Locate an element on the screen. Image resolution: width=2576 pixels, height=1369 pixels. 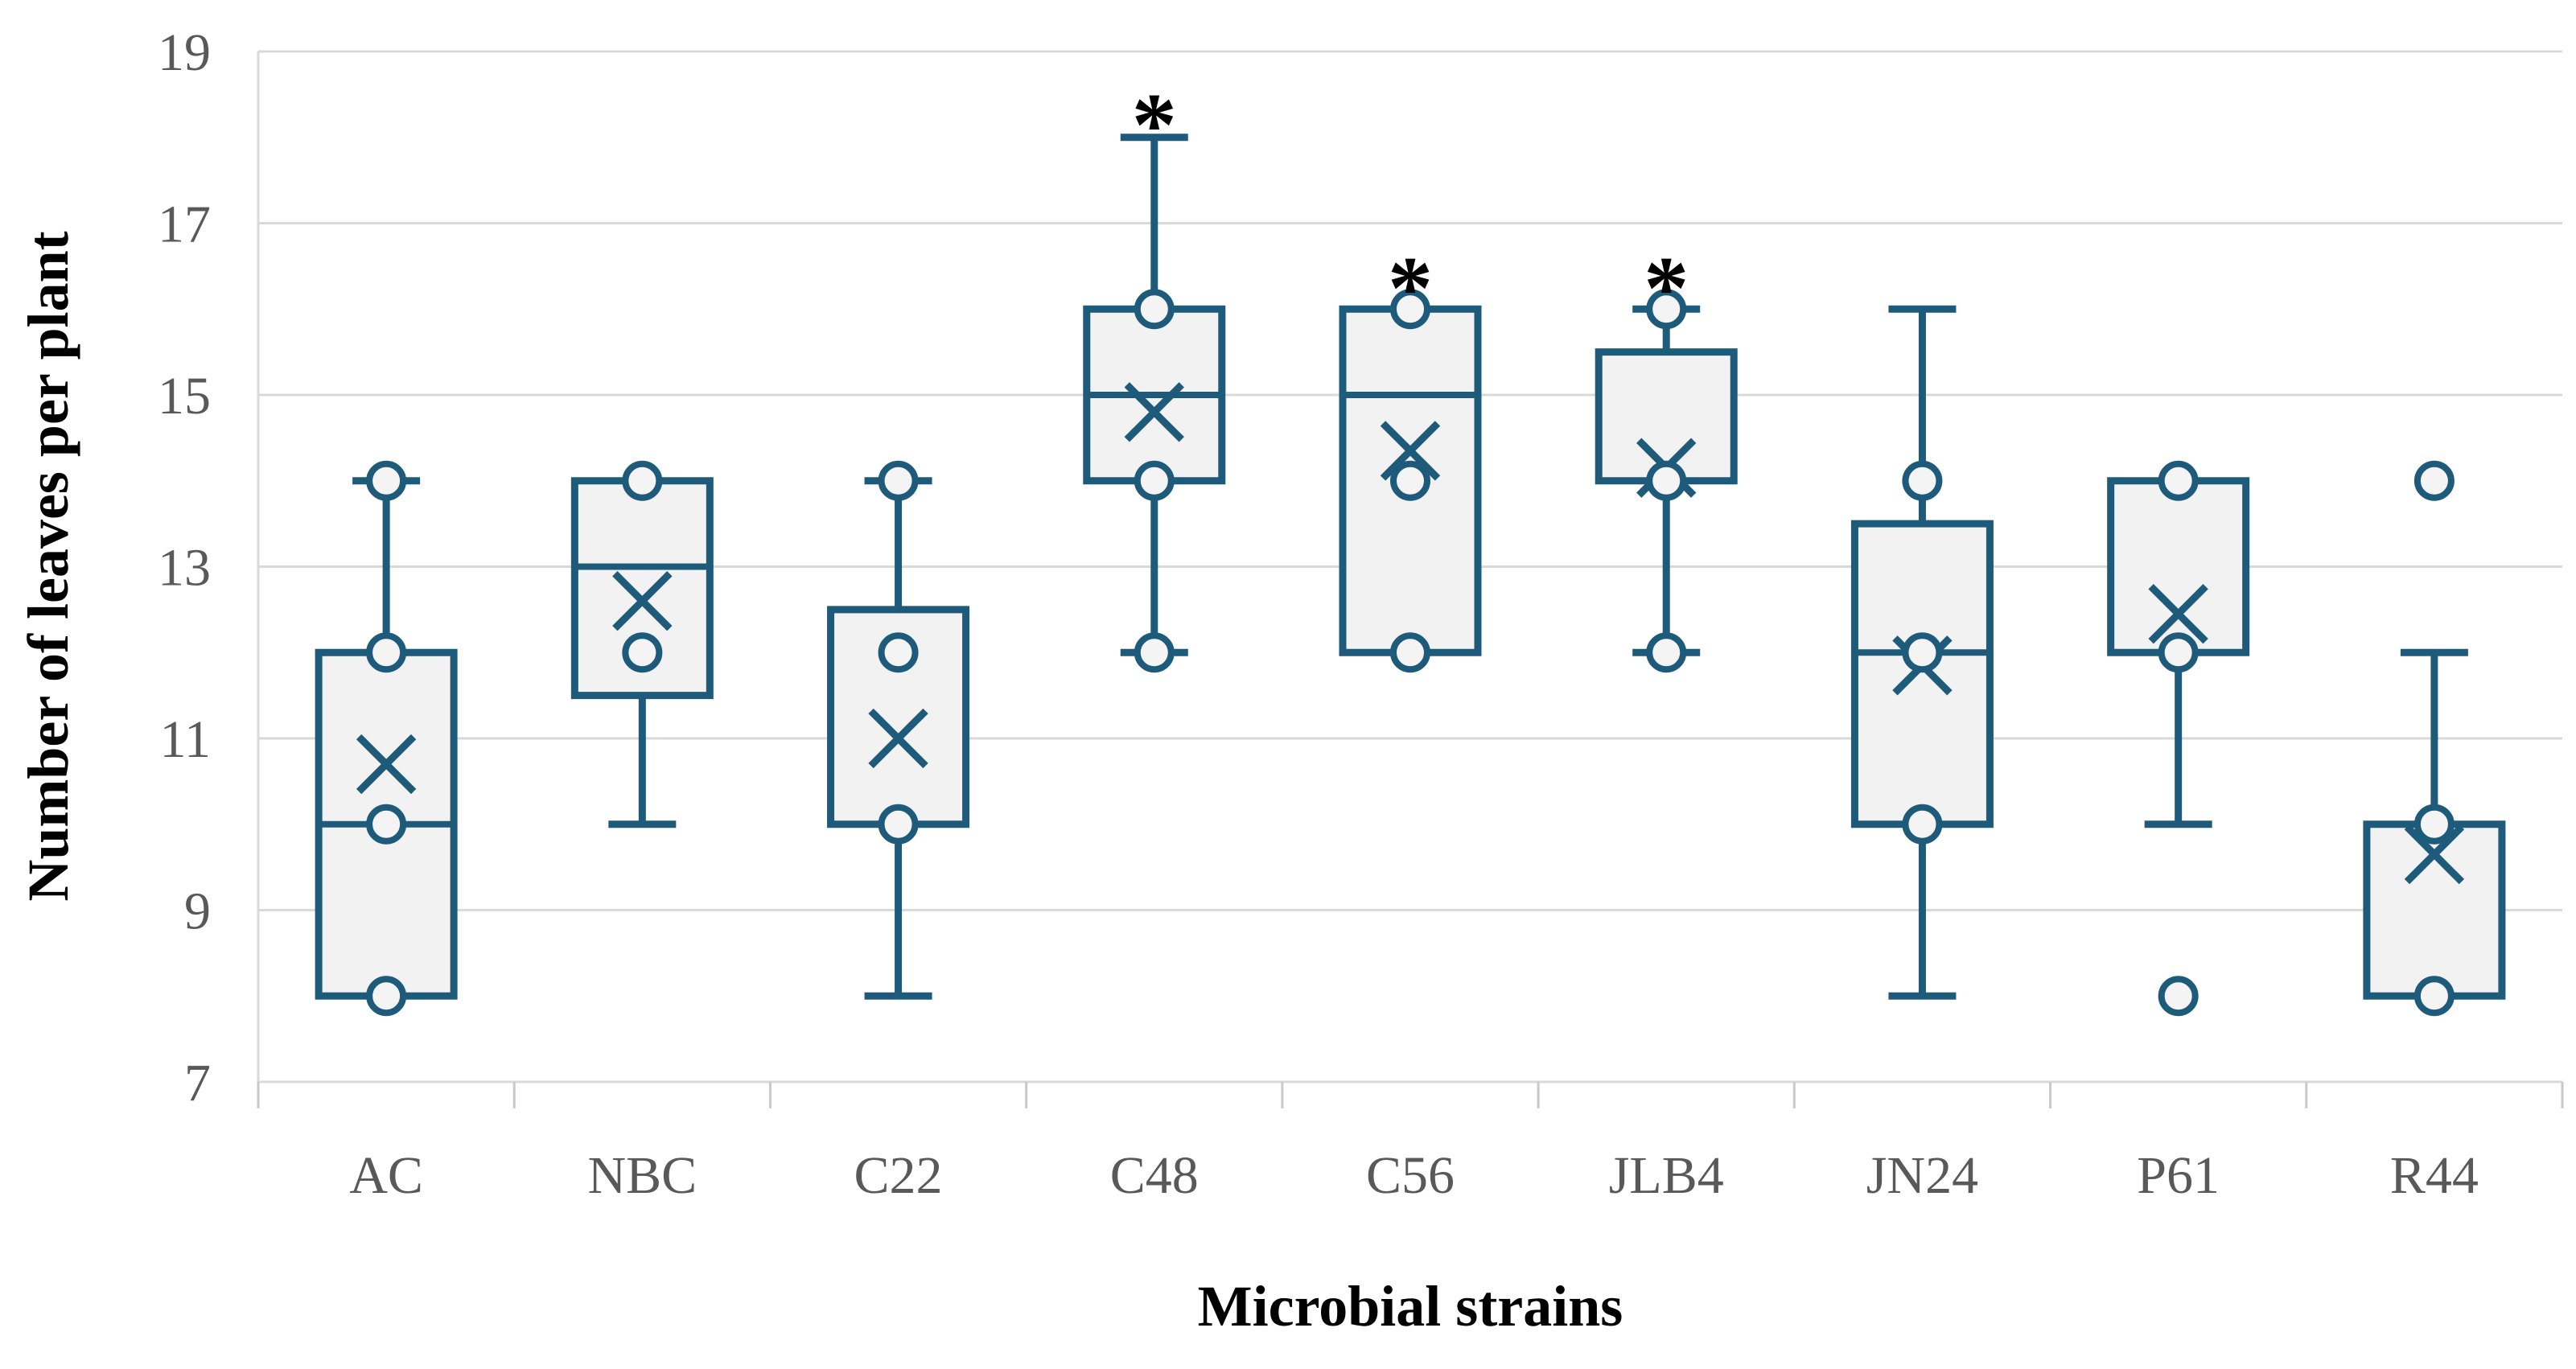
y-tick-label: 15 is located at coordinates (184, 396).